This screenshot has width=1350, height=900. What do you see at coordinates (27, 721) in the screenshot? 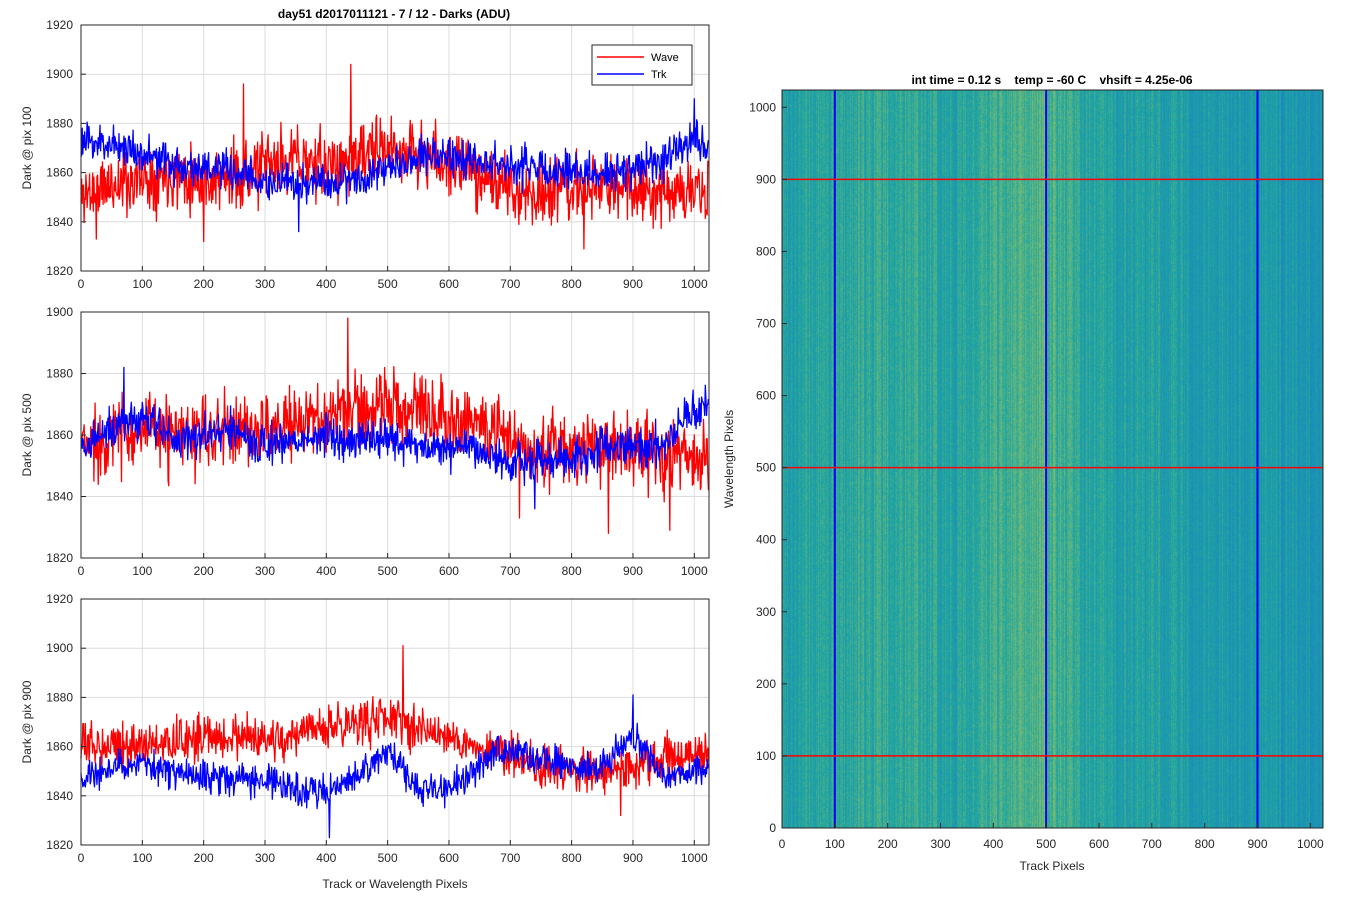
I see `y-axis-label: Dark @ pix 900` at bounding box center [27, 721].